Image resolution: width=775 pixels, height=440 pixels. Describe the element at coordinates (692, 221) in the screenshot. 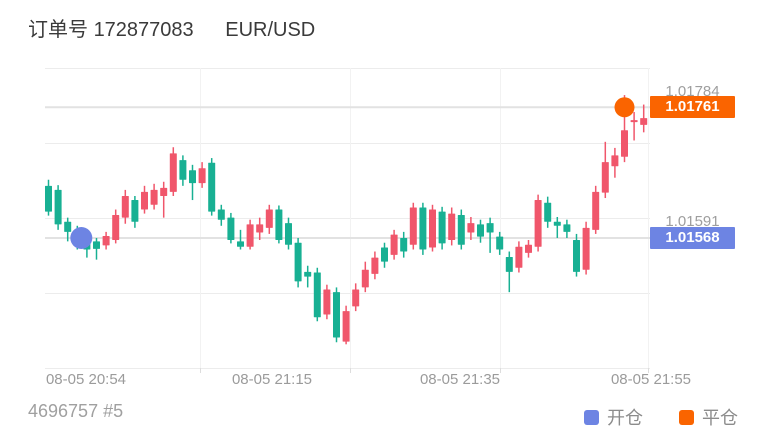

I see `open-price-axis-label: 1.01591` at that location.